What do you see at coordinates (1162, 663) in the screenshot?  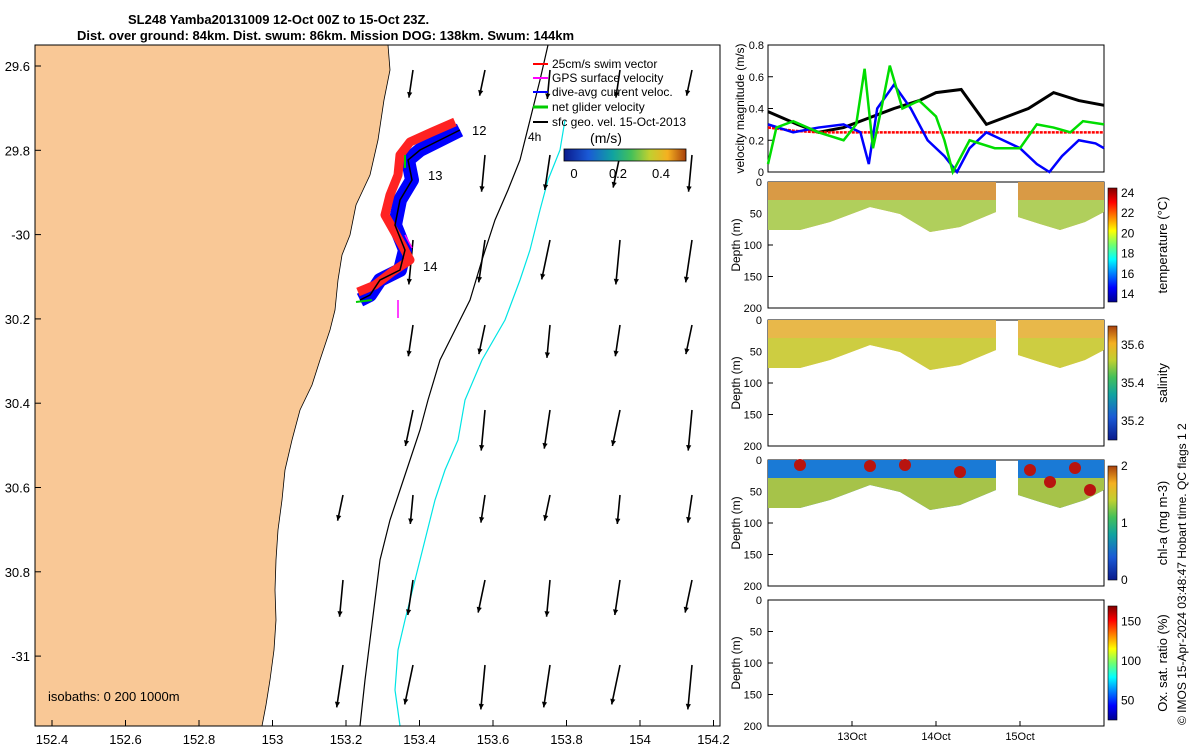 I see `section-colorbar-label: Ox. sat. ratio (%)` at bounding box center [1162, 663].